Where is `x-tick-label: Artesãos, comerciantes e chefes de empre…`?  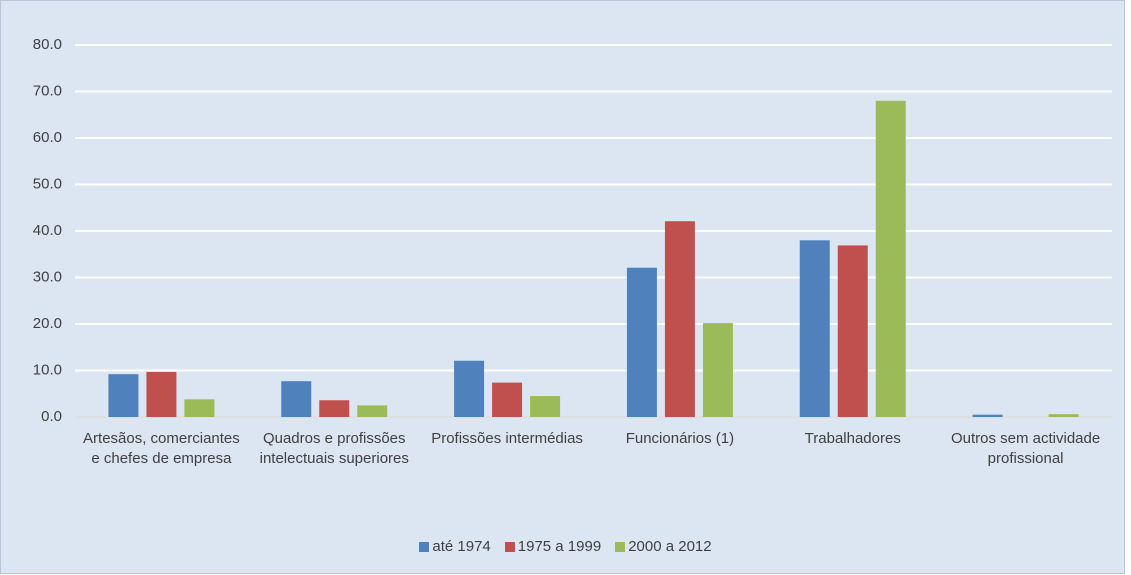
x-tick-label: Artesãos, comerciantes e chefes de empre… is located at coordinates (161, 448).